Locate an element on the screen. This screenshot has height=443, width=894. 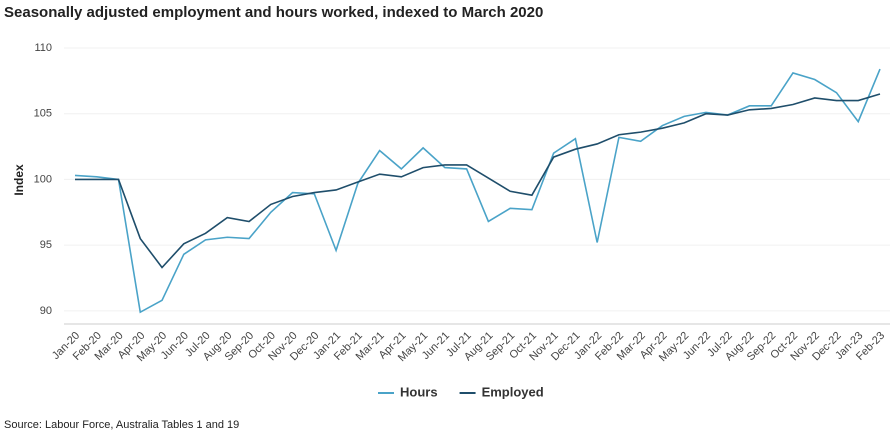
y-tick-label: 95 is located at coordinates (46, 245).